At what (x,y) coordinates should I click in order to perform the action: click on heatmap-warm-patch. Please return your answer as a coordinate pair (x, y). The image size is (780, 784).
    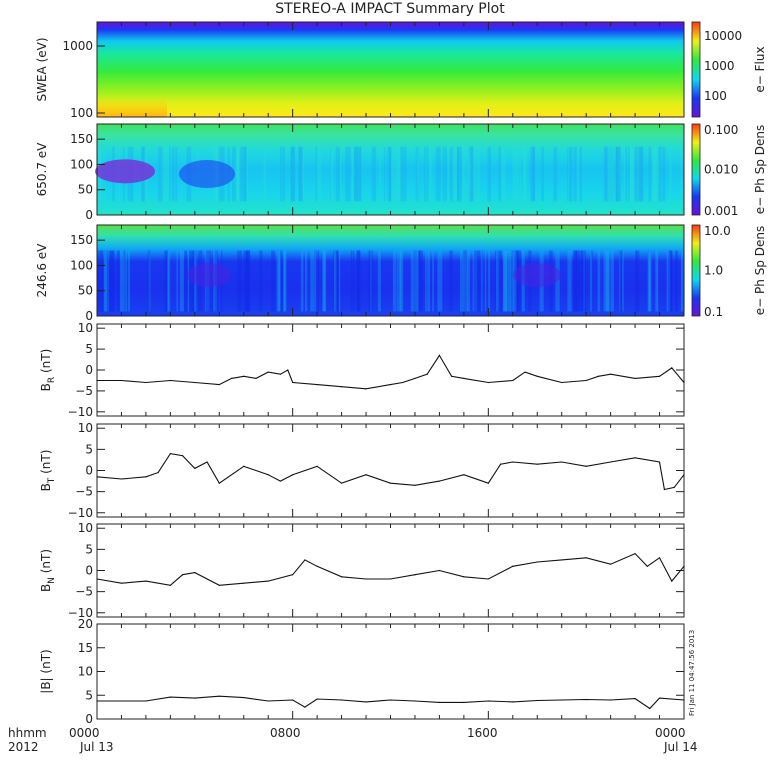
    Looking at the image, I should click on (132, 106).